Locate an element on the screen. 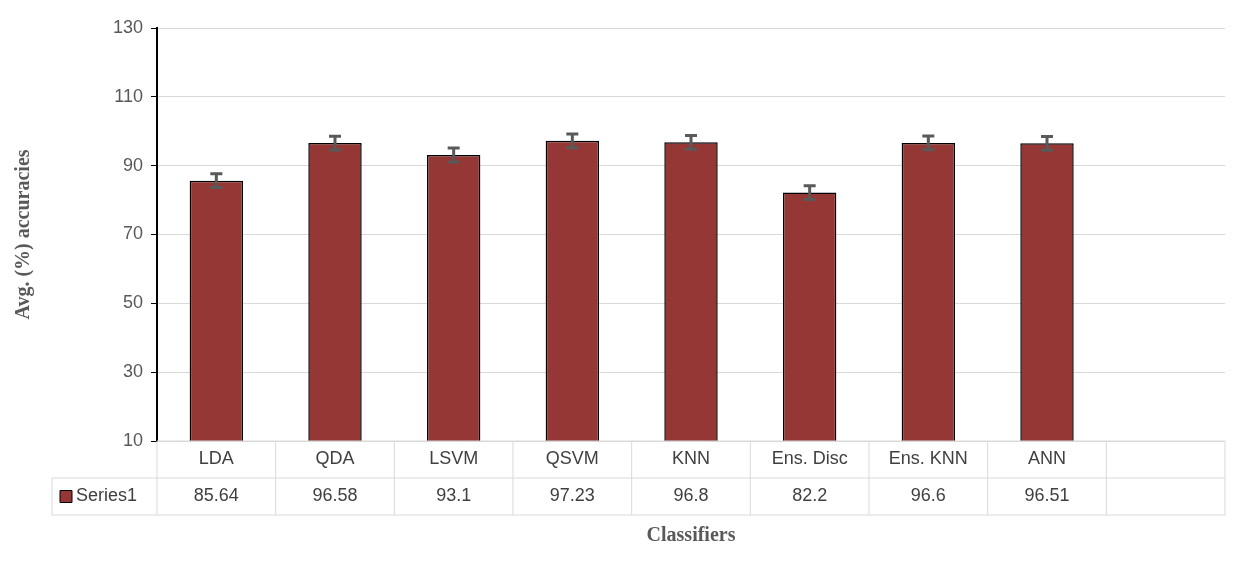 This screenshot has width=1250, height=577. data-label: 96.6 is located at coordinates (928, 495).